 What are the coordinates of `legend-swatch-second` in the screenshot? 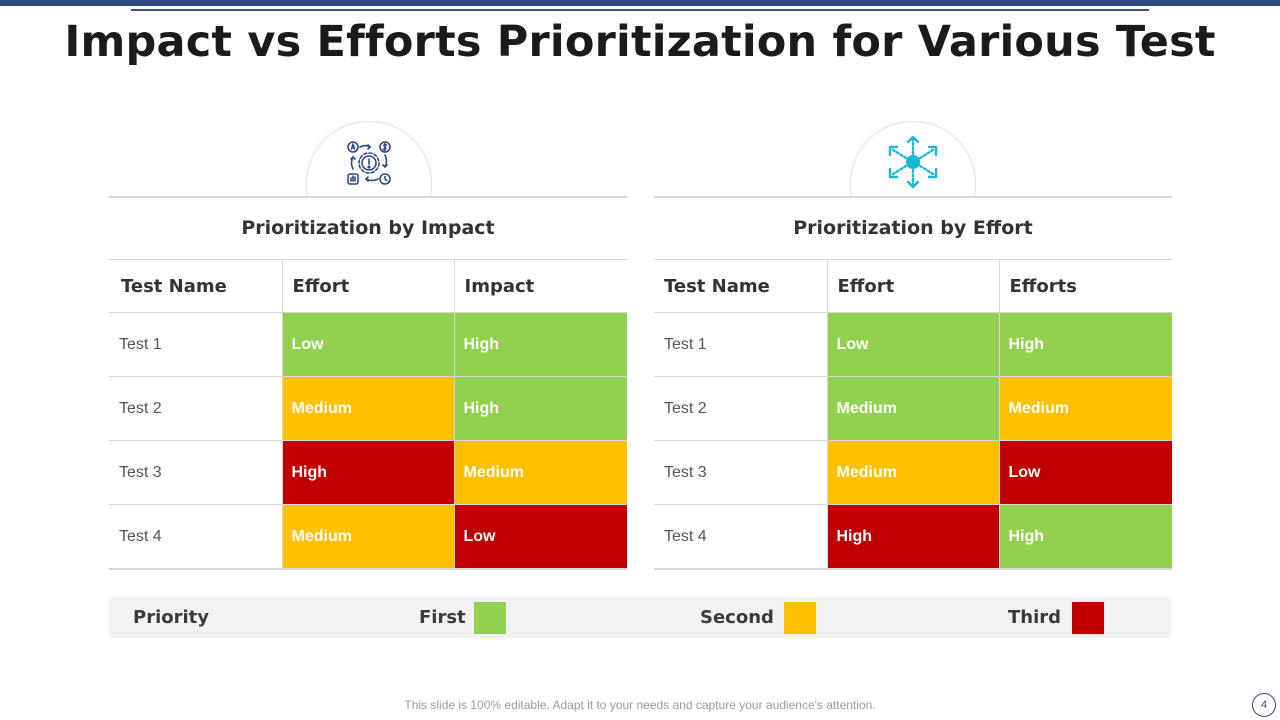 It's located at (800, 618).